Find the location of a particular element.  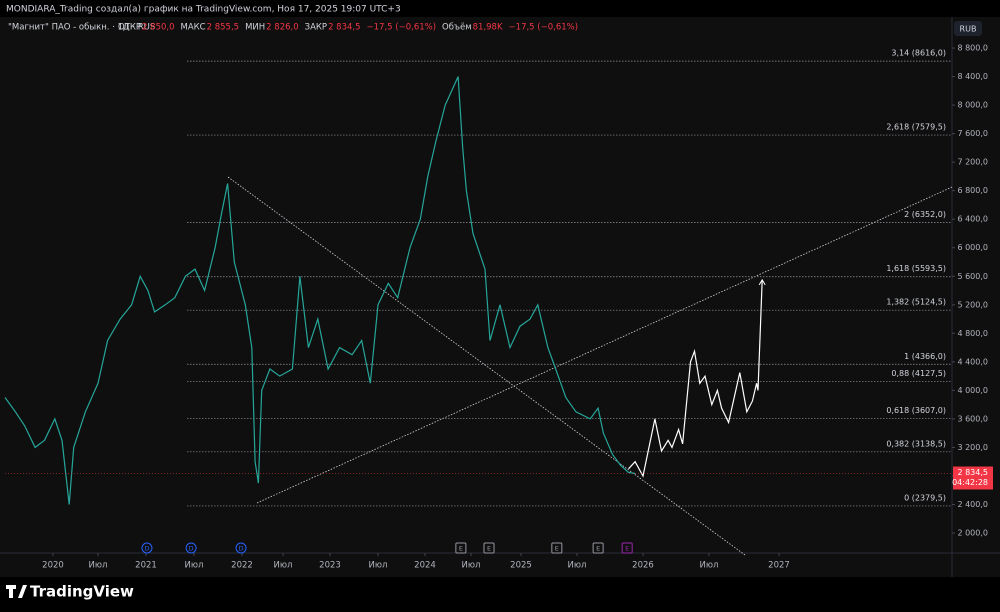

y-tick-label: 4 400,0 is located at coordinates (972, 361).